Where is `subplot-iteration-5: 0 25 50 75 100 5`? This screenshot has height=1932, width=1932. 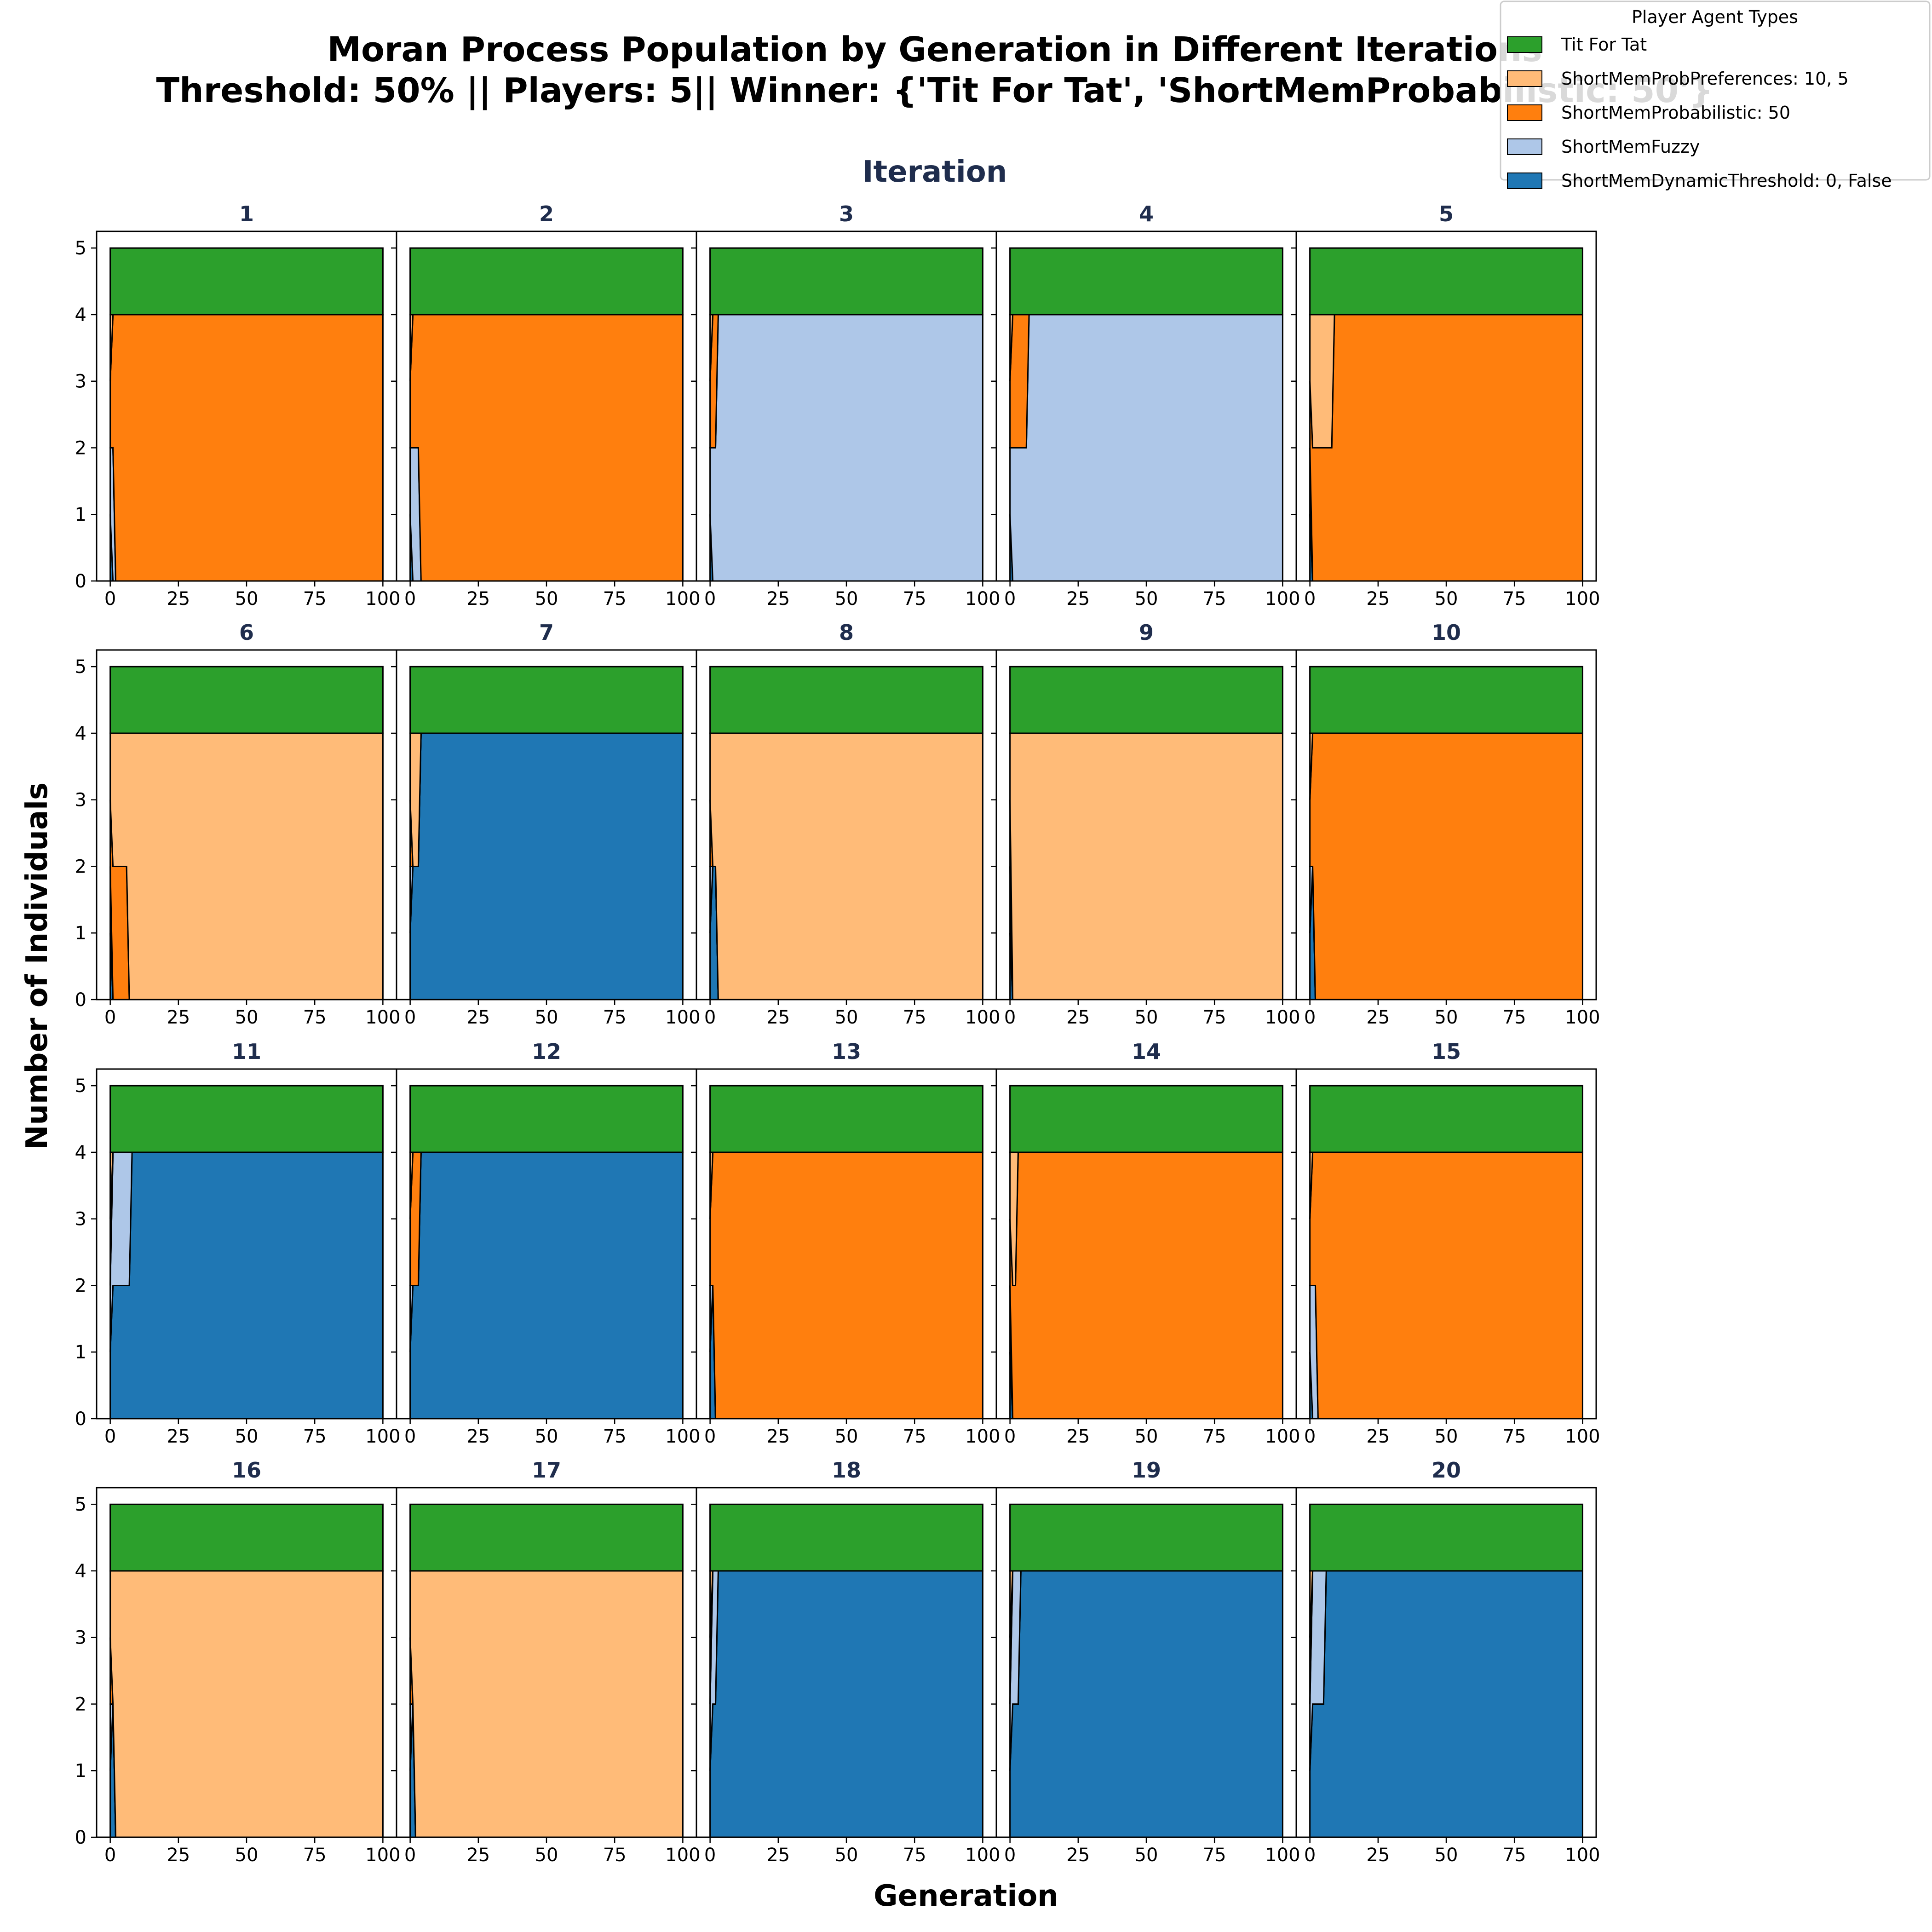 subplot-iteration-5: 0 25 50 75 100 5 is located at coordinates (1445, 405).